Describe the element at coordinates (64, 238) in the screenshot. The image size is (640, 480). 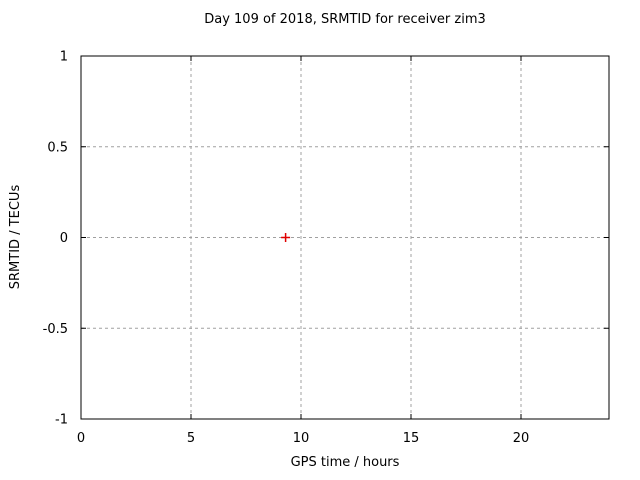
I see `y-tick-label: 0` at that location.